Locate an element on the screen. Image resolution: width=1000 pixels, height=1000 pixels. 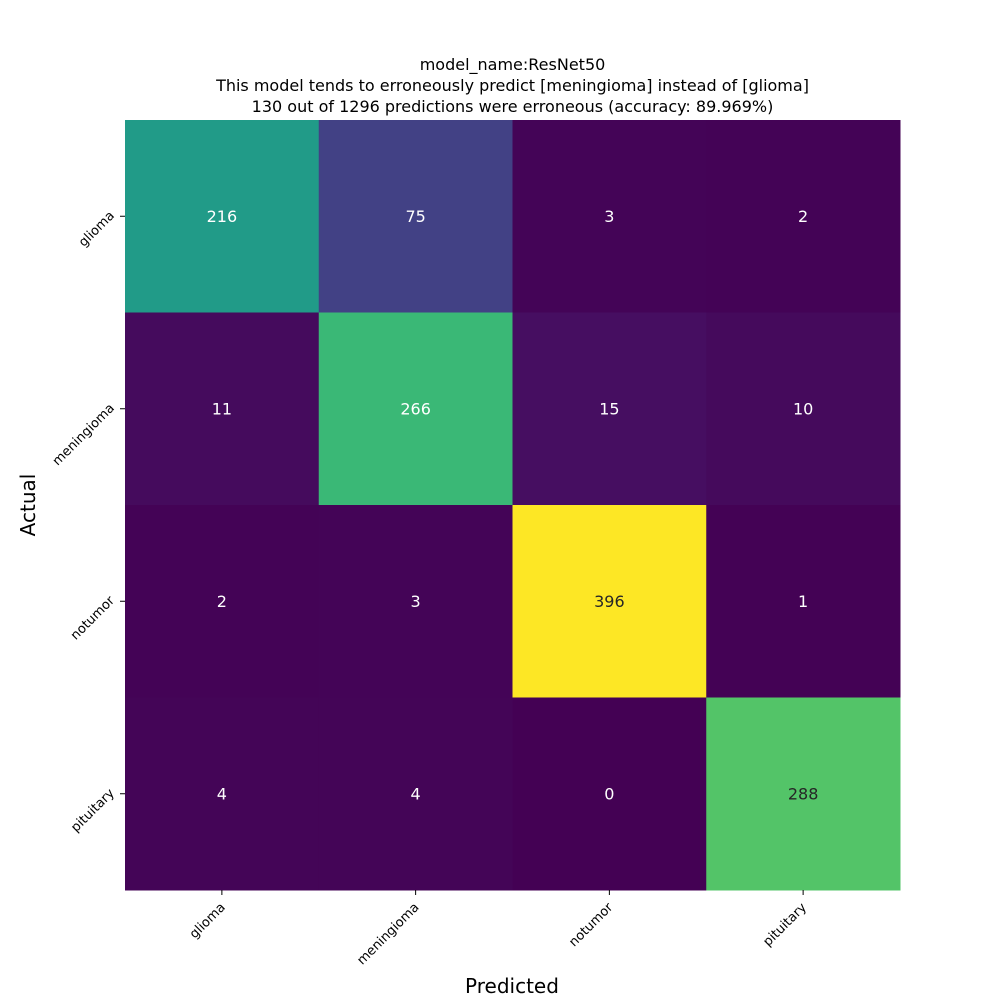
x-tick-label: notumor is located at coordinates (591, 925).